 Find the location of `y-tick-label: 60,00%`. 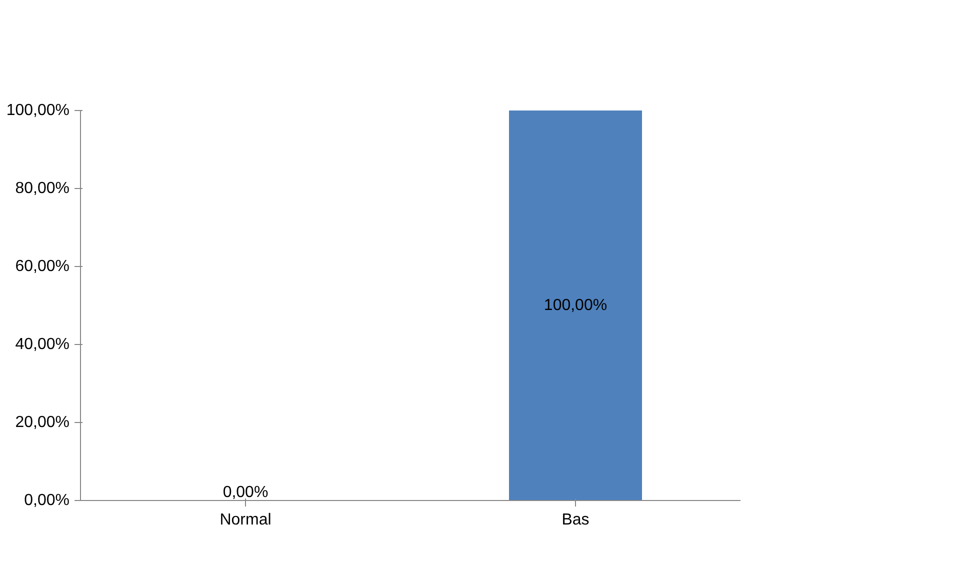

y-tick-label: 60,00% is located at coordinates (42, 266).